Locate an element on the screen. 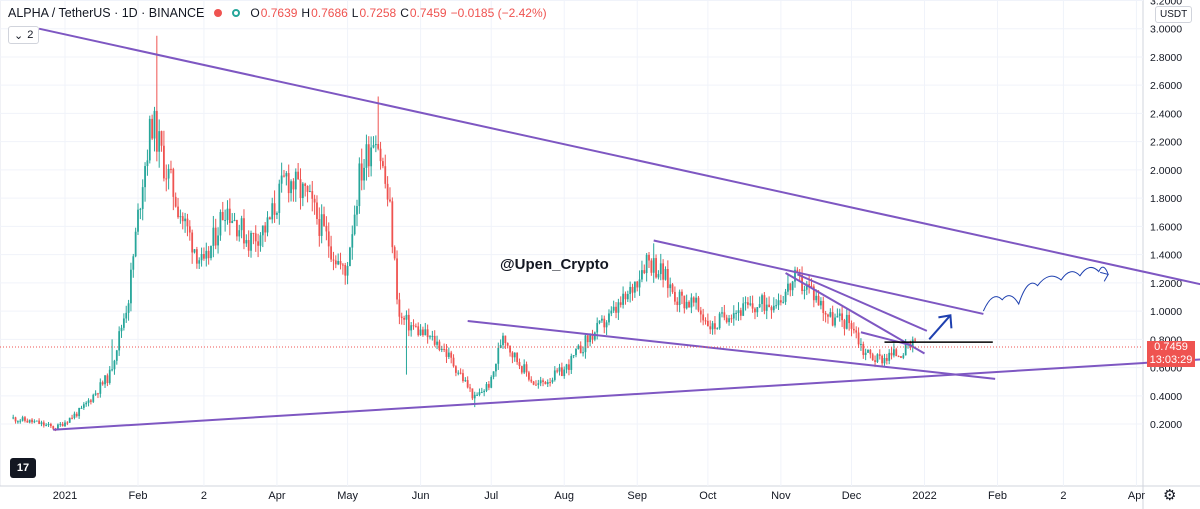  symbol-title: ALPHA / TetherUS · 1D · BINANCE is located at coordinates (106, 13).